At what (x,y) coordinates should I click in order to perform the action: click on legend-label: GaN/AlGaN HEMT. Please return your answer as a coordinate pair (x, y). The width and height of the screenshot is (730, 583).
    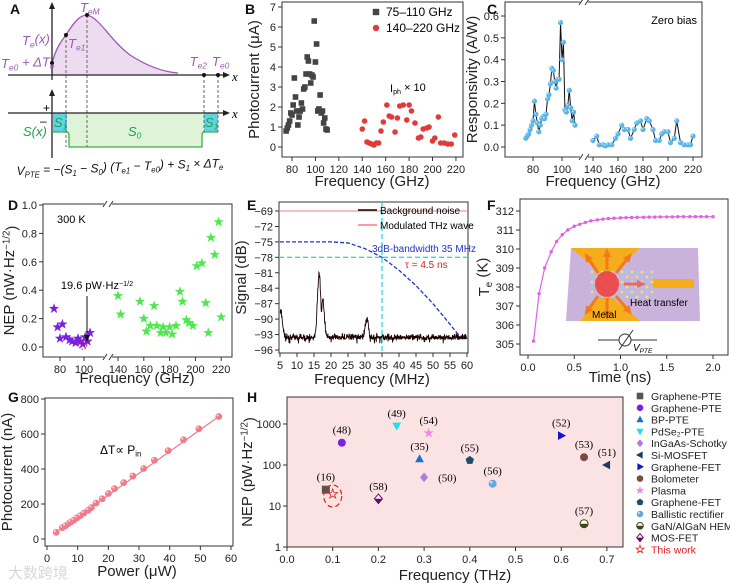
    Looking at the image, I should click on (690, 527).